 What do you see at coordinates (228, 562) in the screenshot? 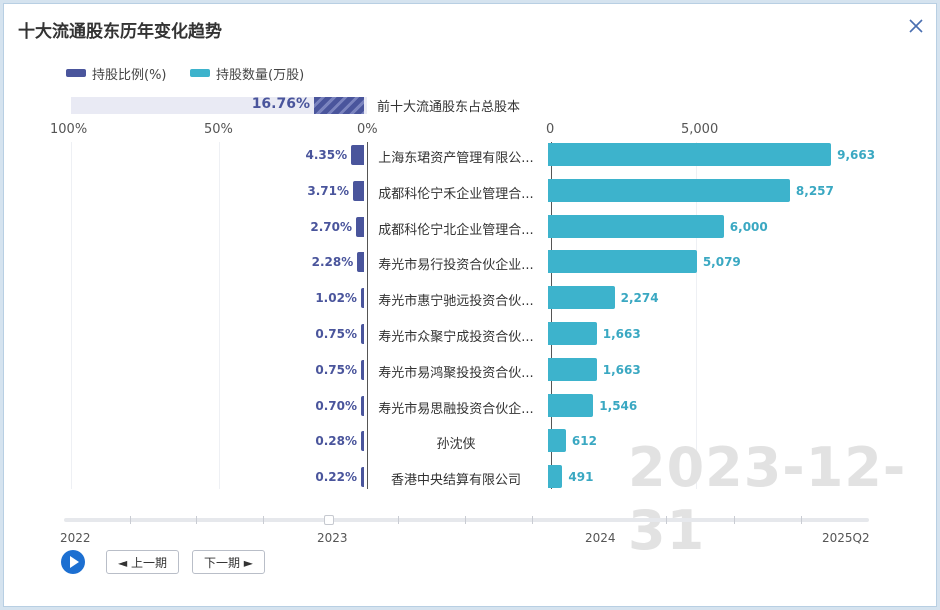
I see `next-period-button: 下一期 ►` at bounding box center [228, 562].